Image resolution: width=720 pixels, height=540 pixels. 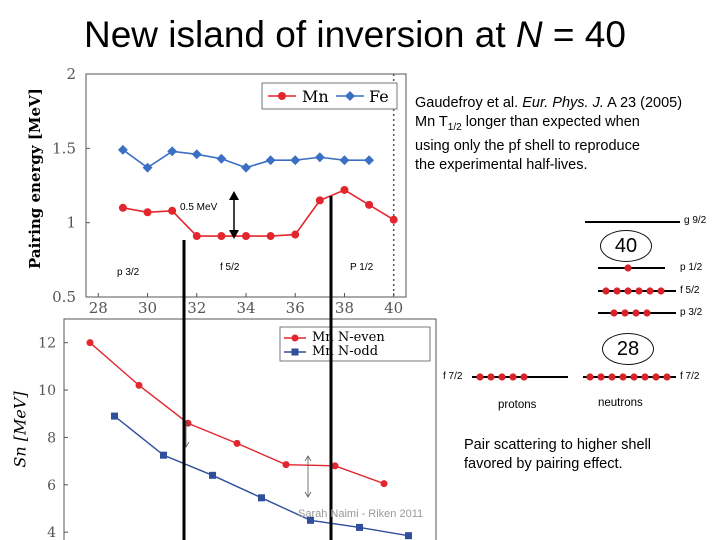 I want to click on protons-label: protons, so click(x=517, y=405).